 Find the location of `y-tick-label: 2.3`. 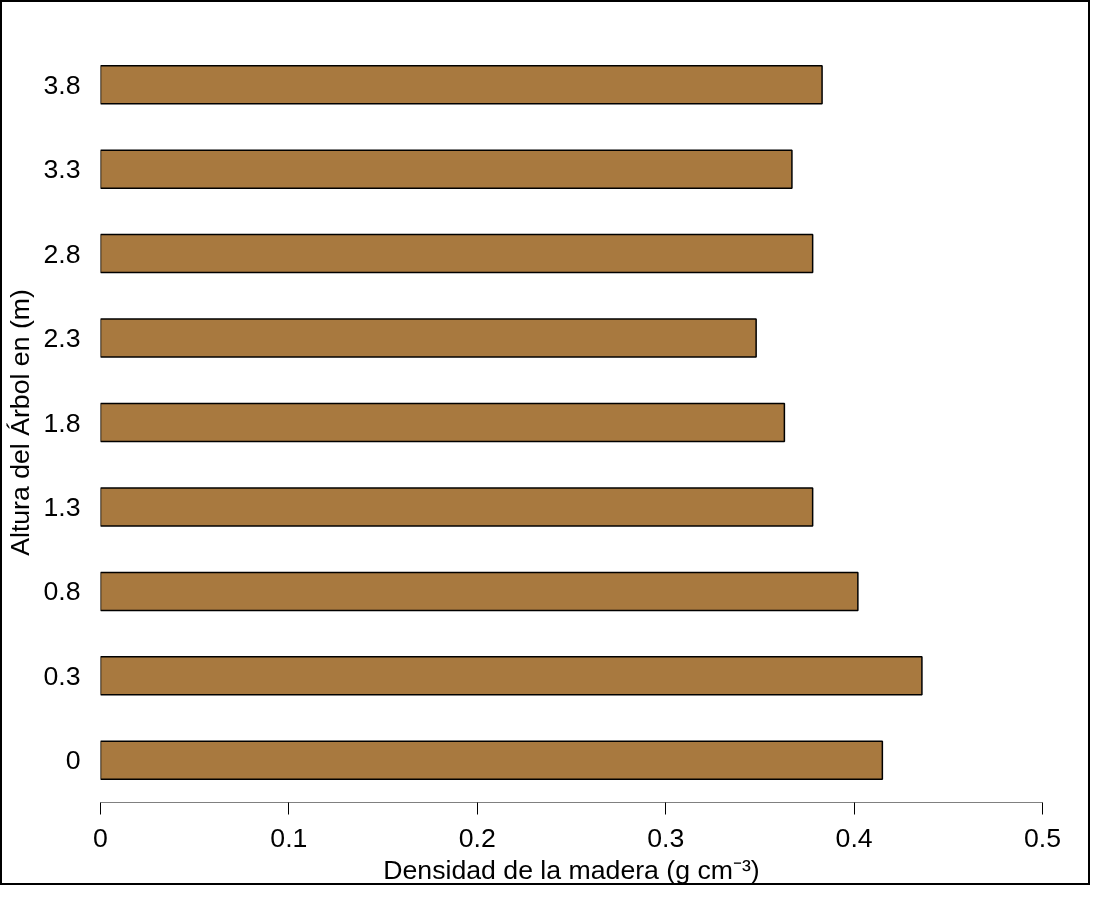

y-tick-label: 2.3 is located at coordinates (62, 338).